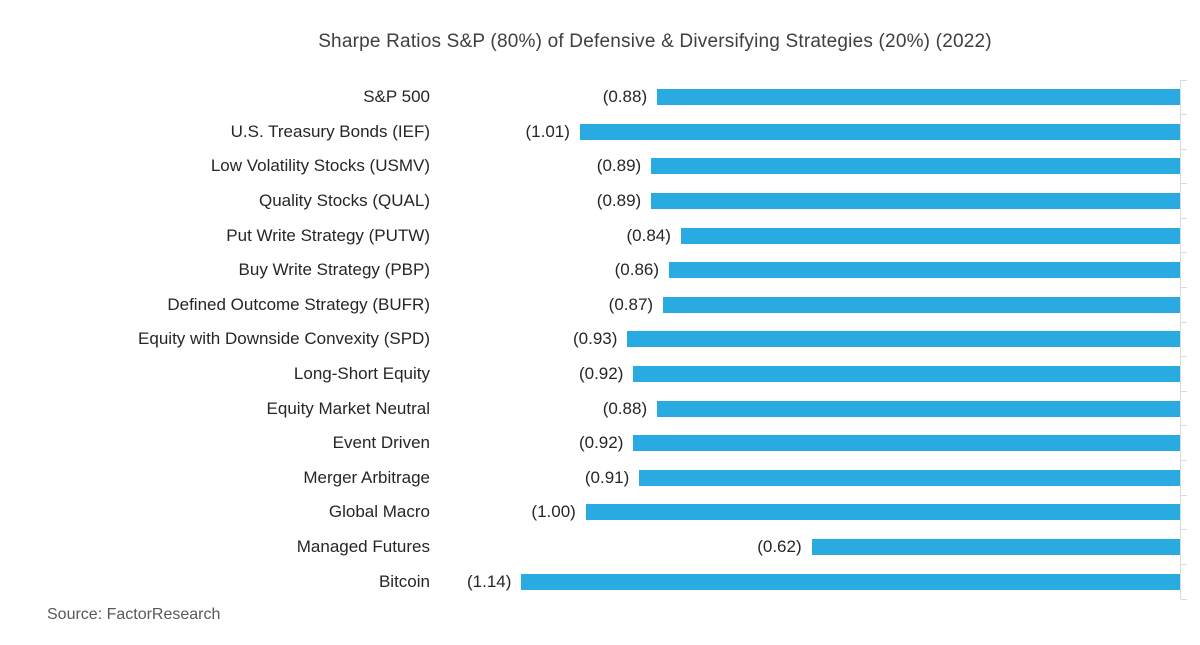  I want to click on category-label: U.S. Treasury Bonds (IEF), so click(330, 131).